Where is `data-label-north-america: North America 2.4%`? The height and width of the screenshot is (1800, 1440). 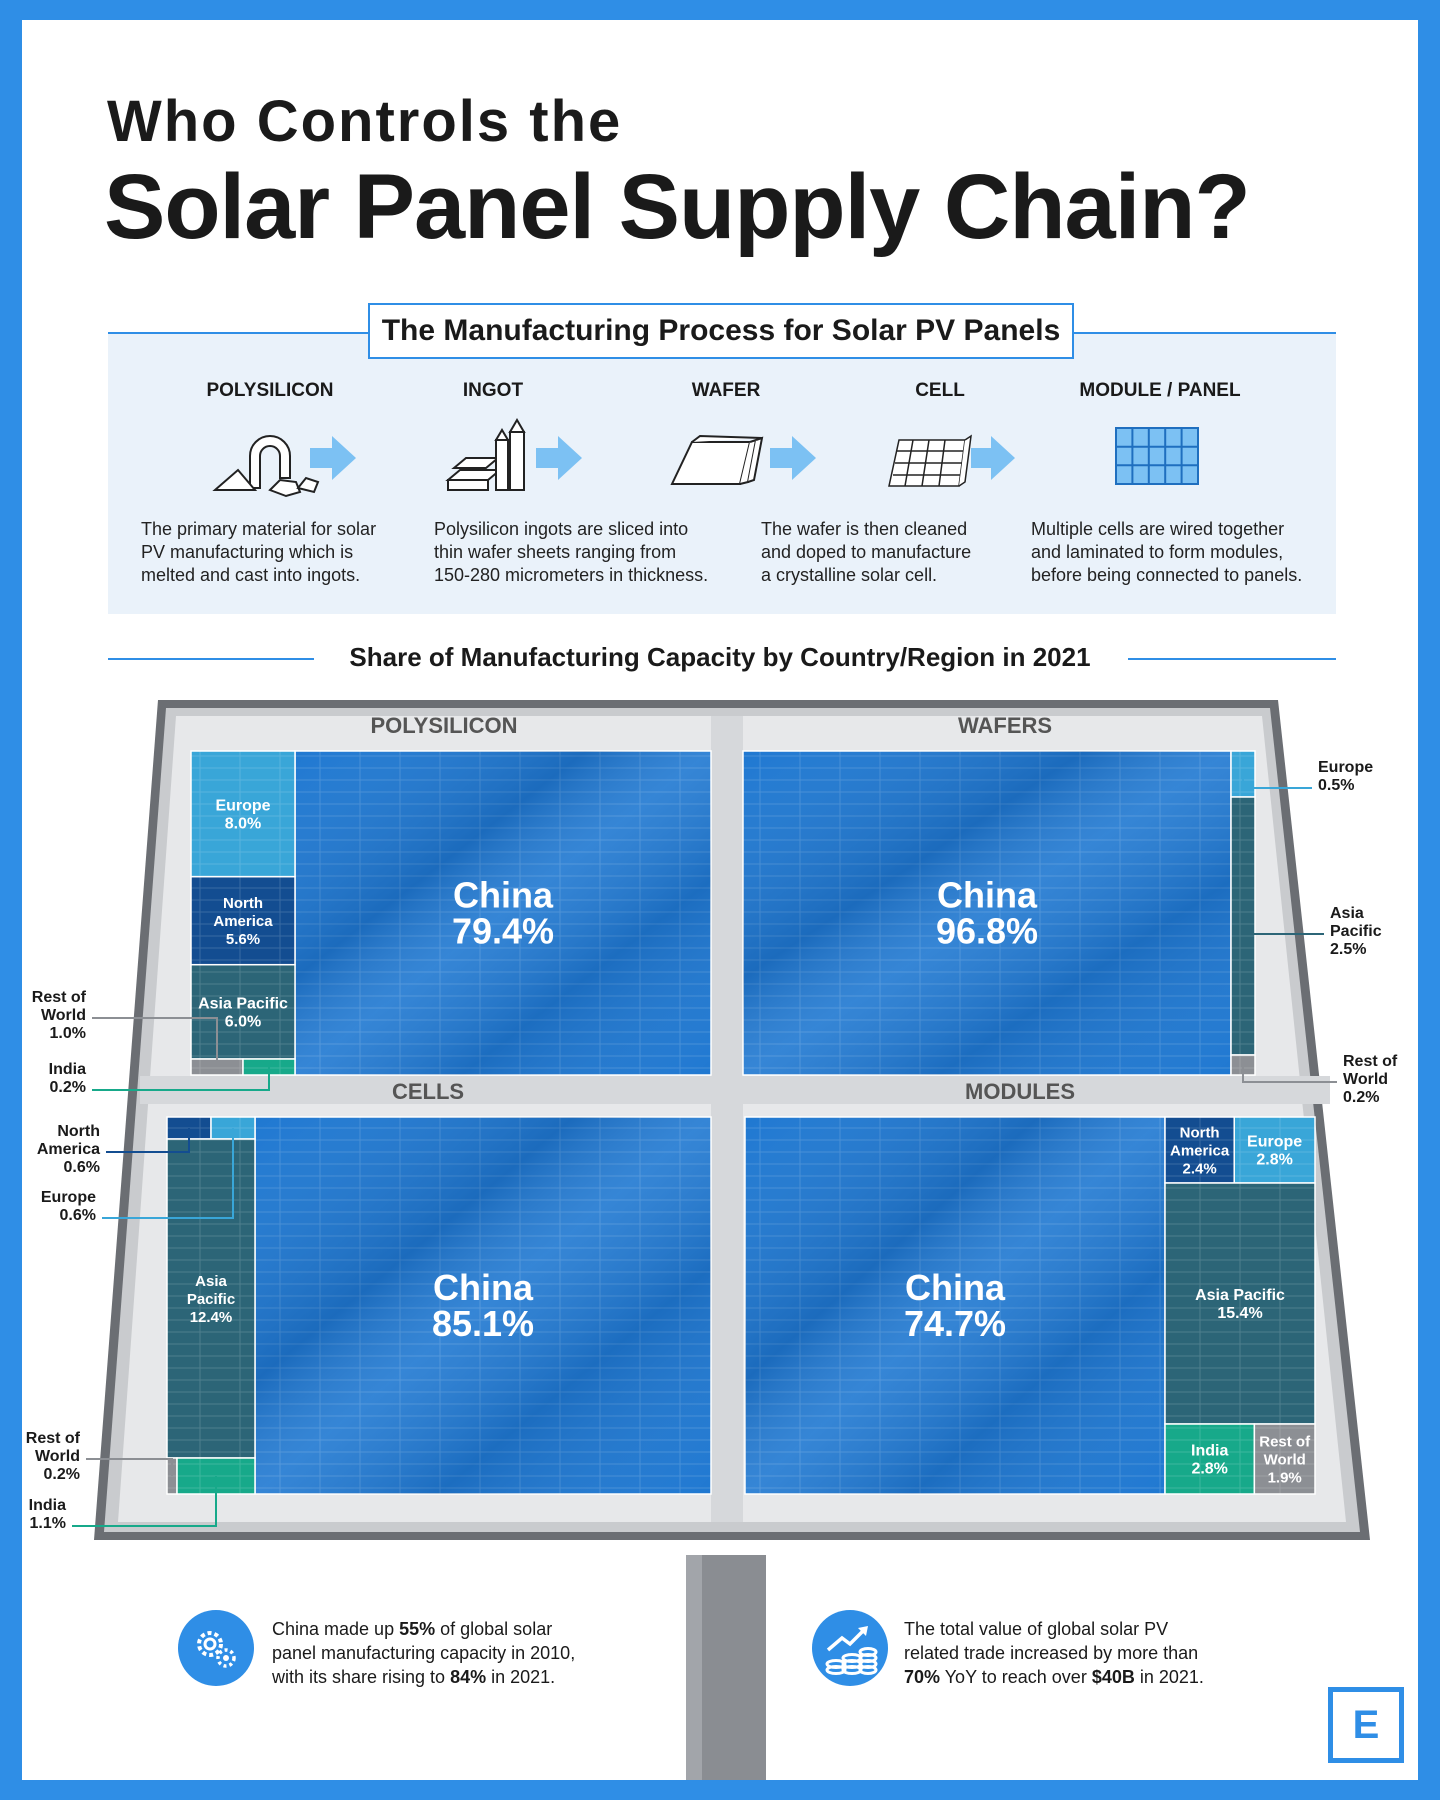
data-label-north-america: North America 2.4% is located at coordinates (1200, 1150).